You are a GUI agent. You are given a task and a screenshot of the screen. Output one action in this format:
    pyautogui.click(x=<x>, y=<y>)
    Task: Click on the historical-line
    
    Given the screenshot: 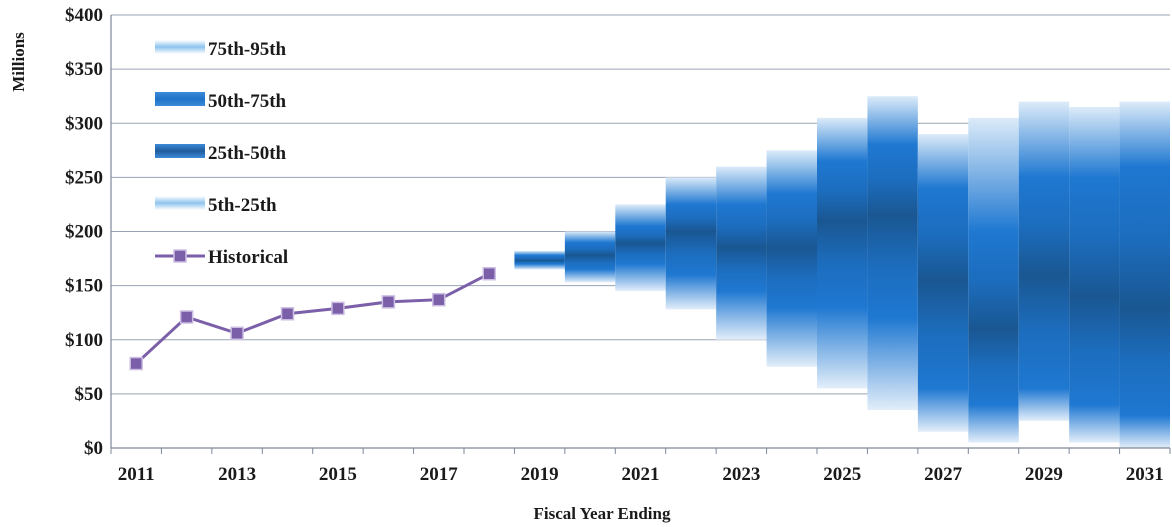 What is the action you would take?
    pyautogui.click(x=312, y=318)
    